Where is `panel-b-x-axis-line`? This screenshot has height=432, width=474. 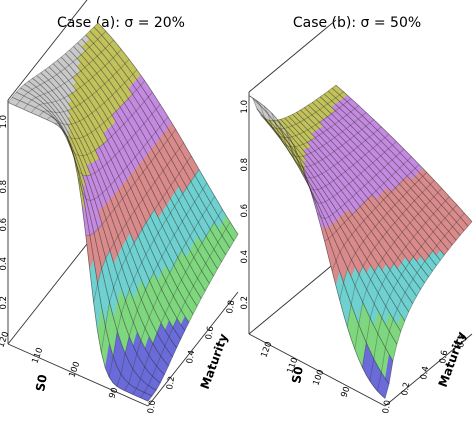 panel-b-x-axis-line is located at coordinates (317, 370).